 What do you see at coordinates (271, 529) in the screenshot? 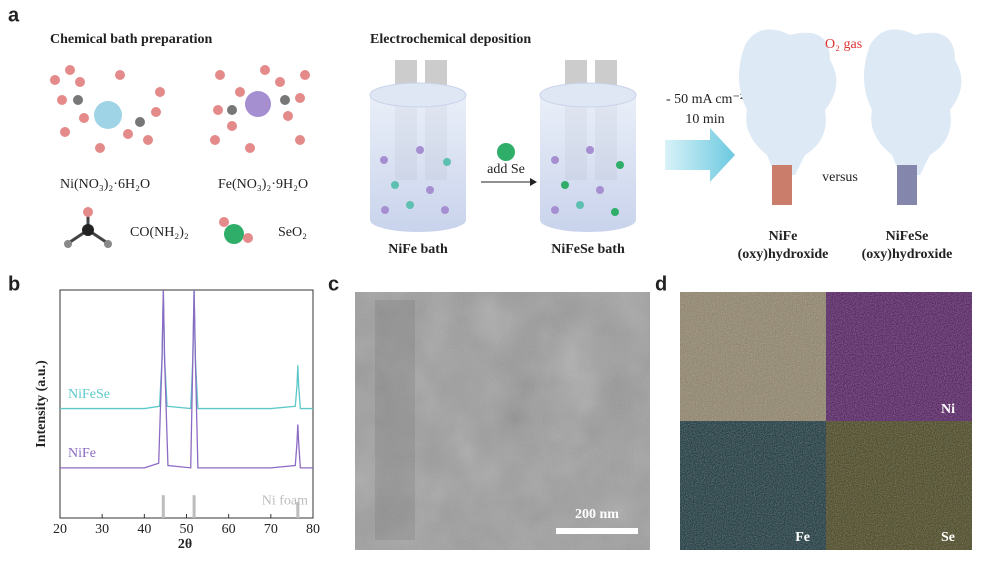
I see `x-tick-label: 70` at bounding box center [271, 529].